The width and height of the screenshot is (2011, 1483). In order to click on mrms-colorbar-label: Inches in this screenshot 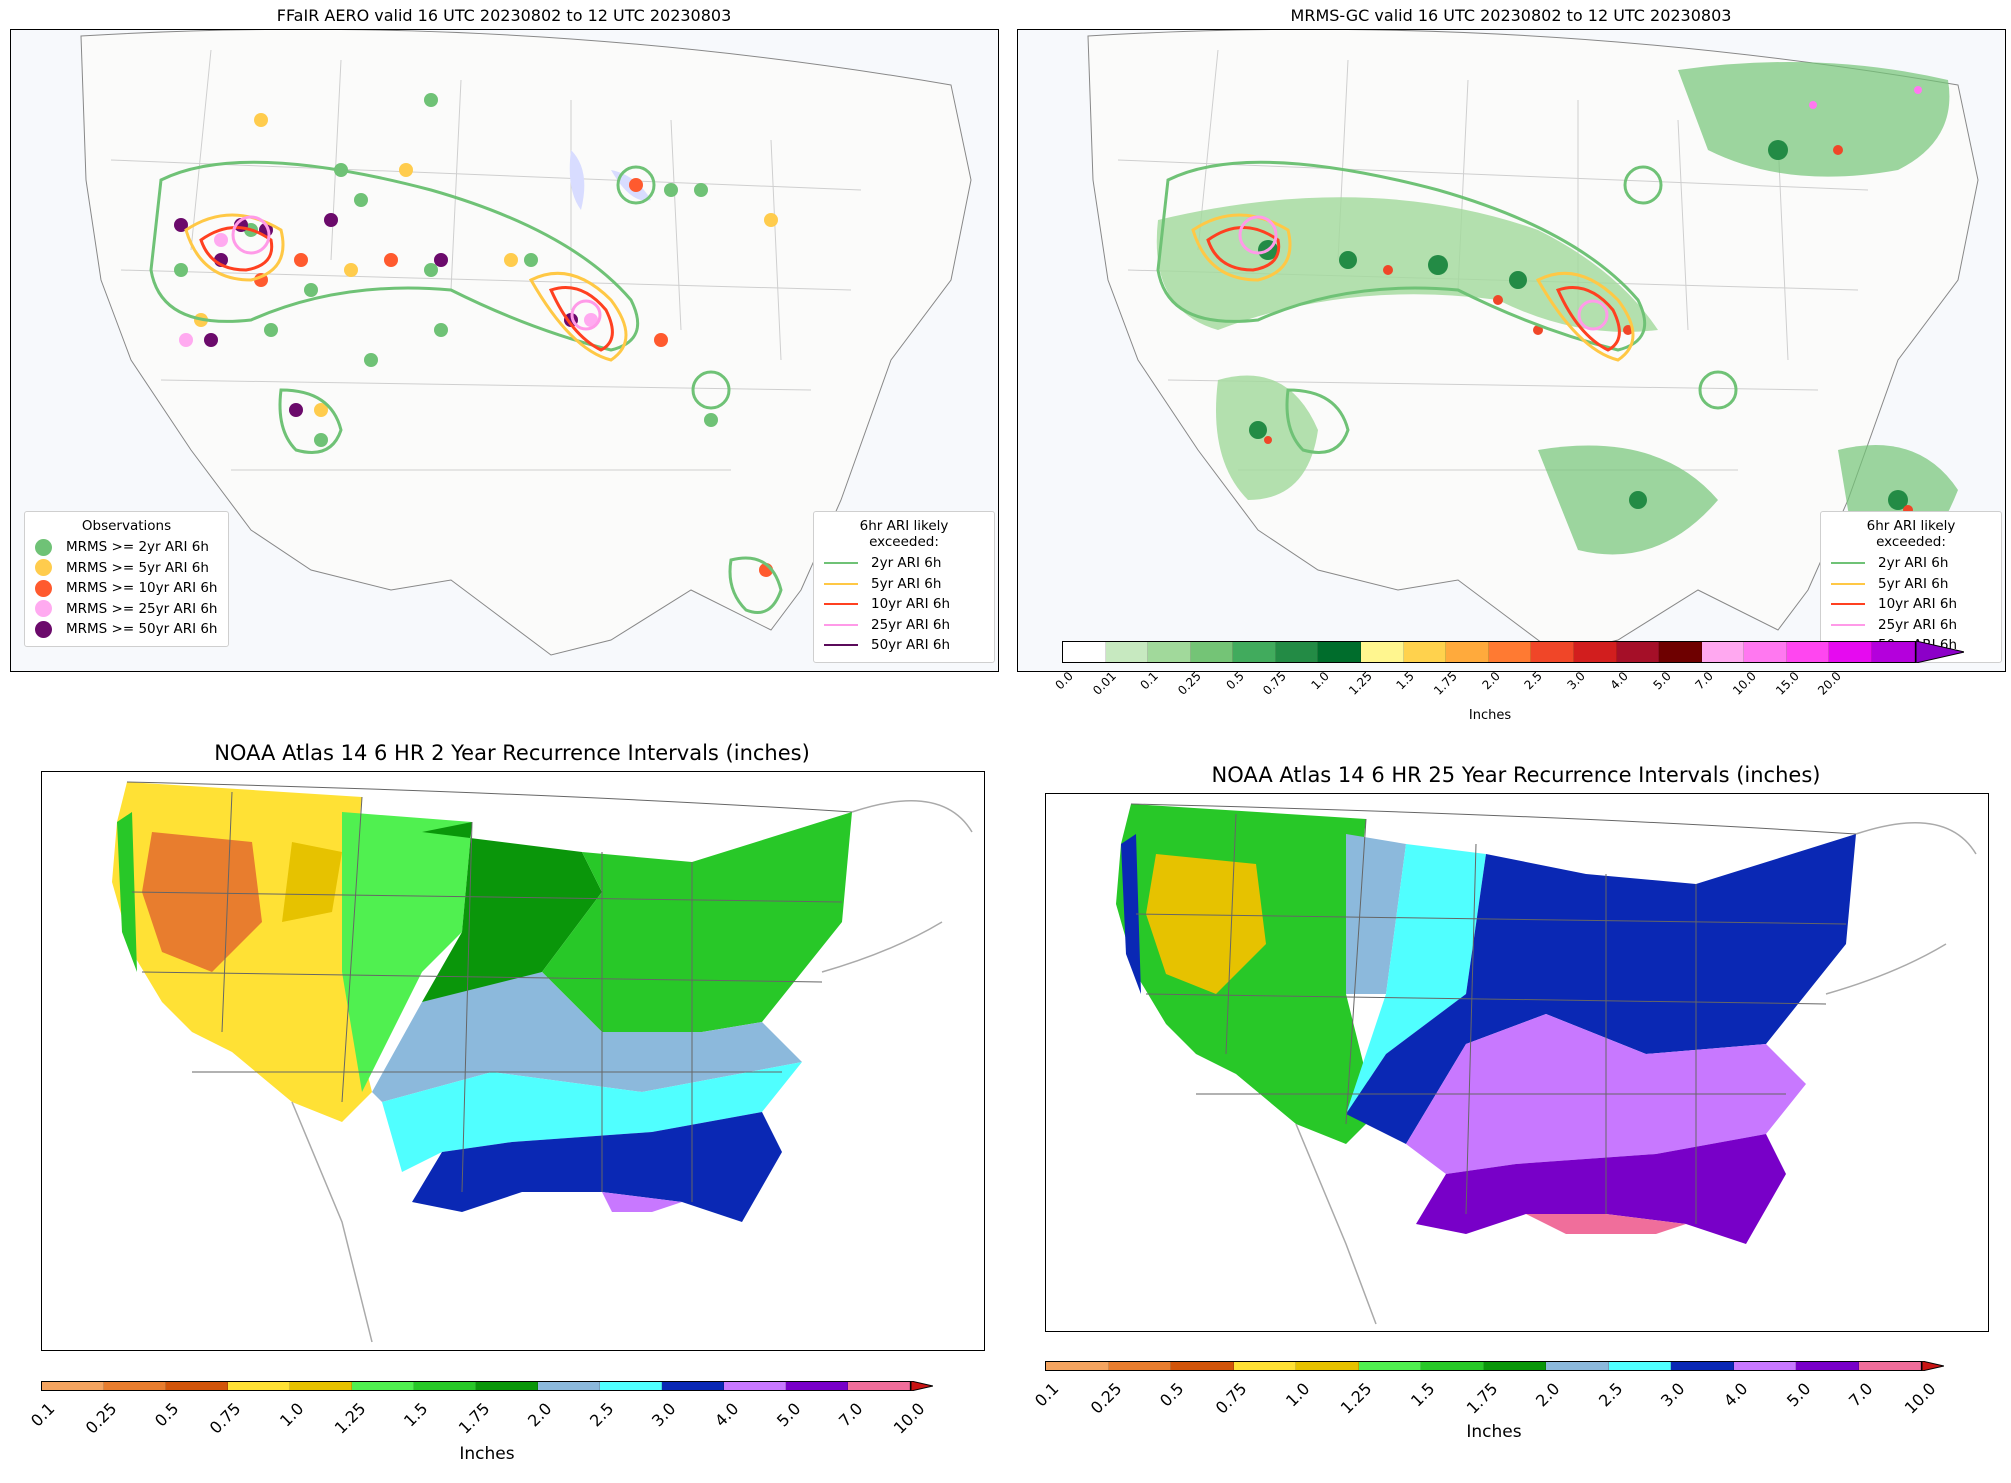, I will do `click(1490, 715)`.